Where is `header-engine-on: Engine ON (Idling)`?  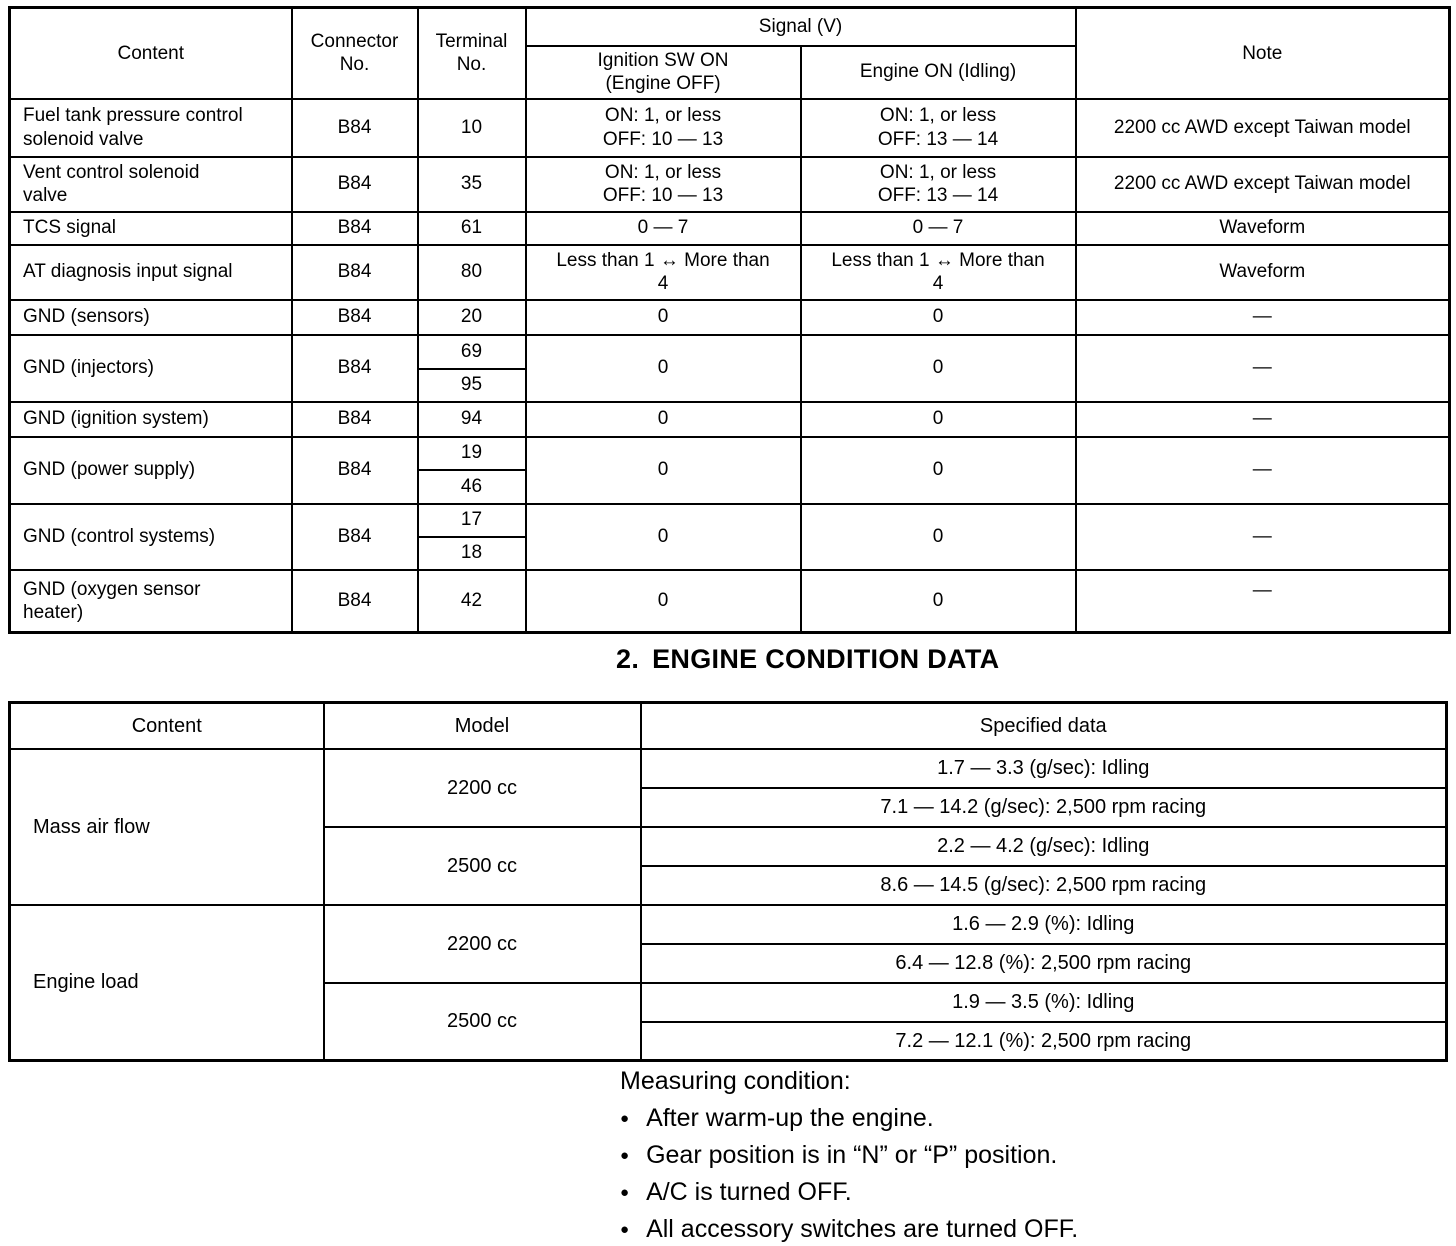 header-engine-on: Engine ON (Idling) is located at coordinates (938, 72).